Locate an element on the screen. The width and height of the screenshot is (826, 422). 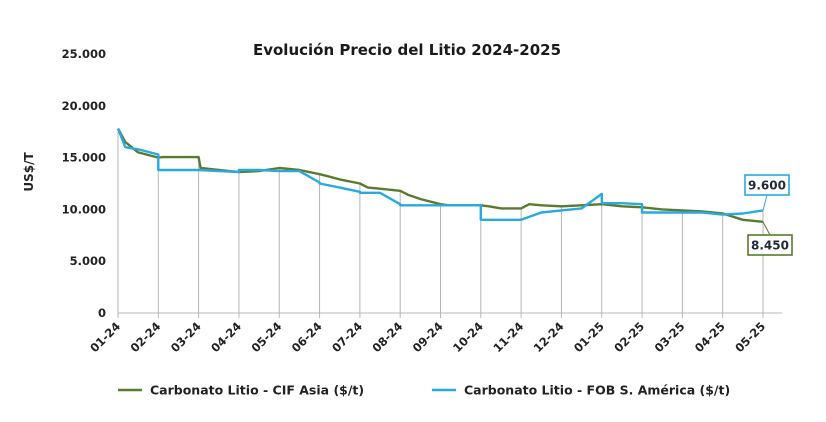
y-tick-label: 10.000 is located at coordinates (84, 209).